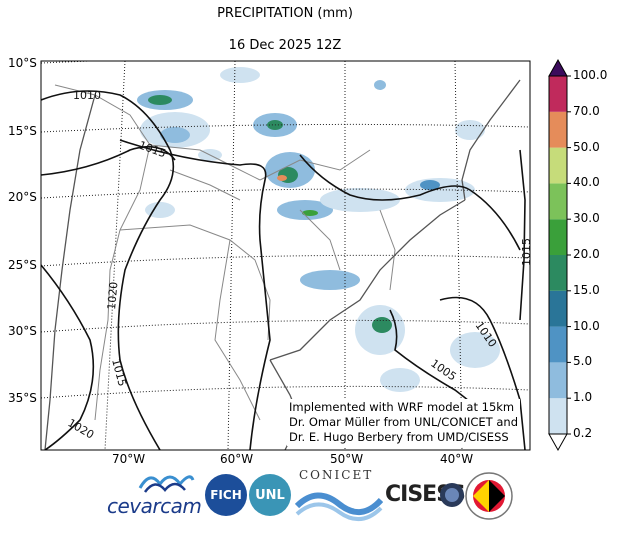 The height and width of the screenshot is (537, 617). What do you see at coordinates (586, 218) in the screenshot?
I see `colorbar-tick-label: 30.0` at bounding box center [586, 218].